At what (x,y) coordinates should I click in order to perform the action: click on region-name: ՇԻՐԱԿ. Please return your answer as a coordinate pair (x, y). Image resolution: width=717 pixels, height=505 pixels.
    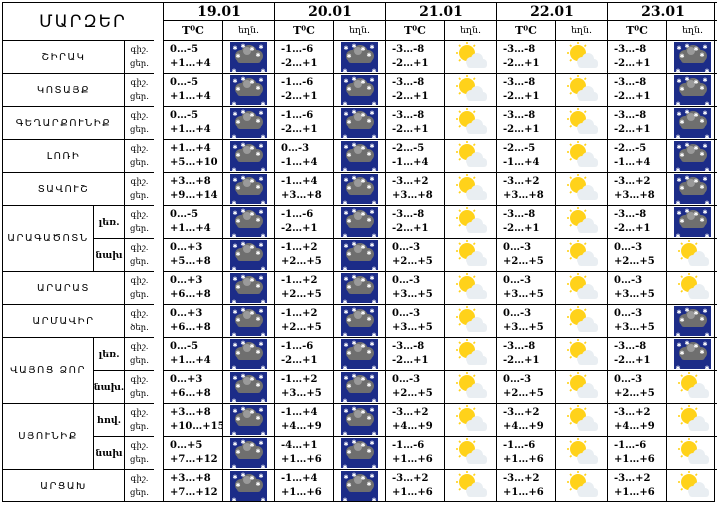
    Looking at the image, I should click on (63, 56).